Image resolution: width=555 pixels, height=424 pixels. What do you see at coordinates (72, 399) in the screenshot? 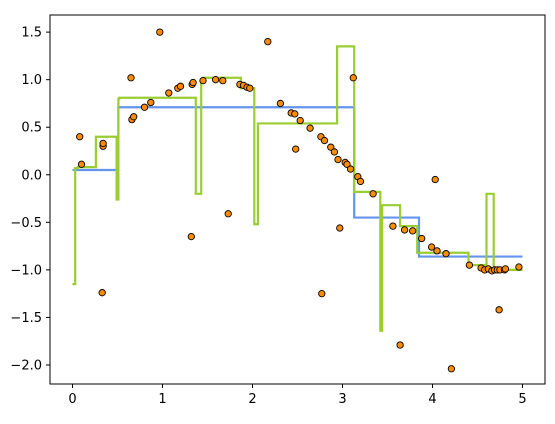
I see `x-tick-label: 0` at bounding box center [72, 399].